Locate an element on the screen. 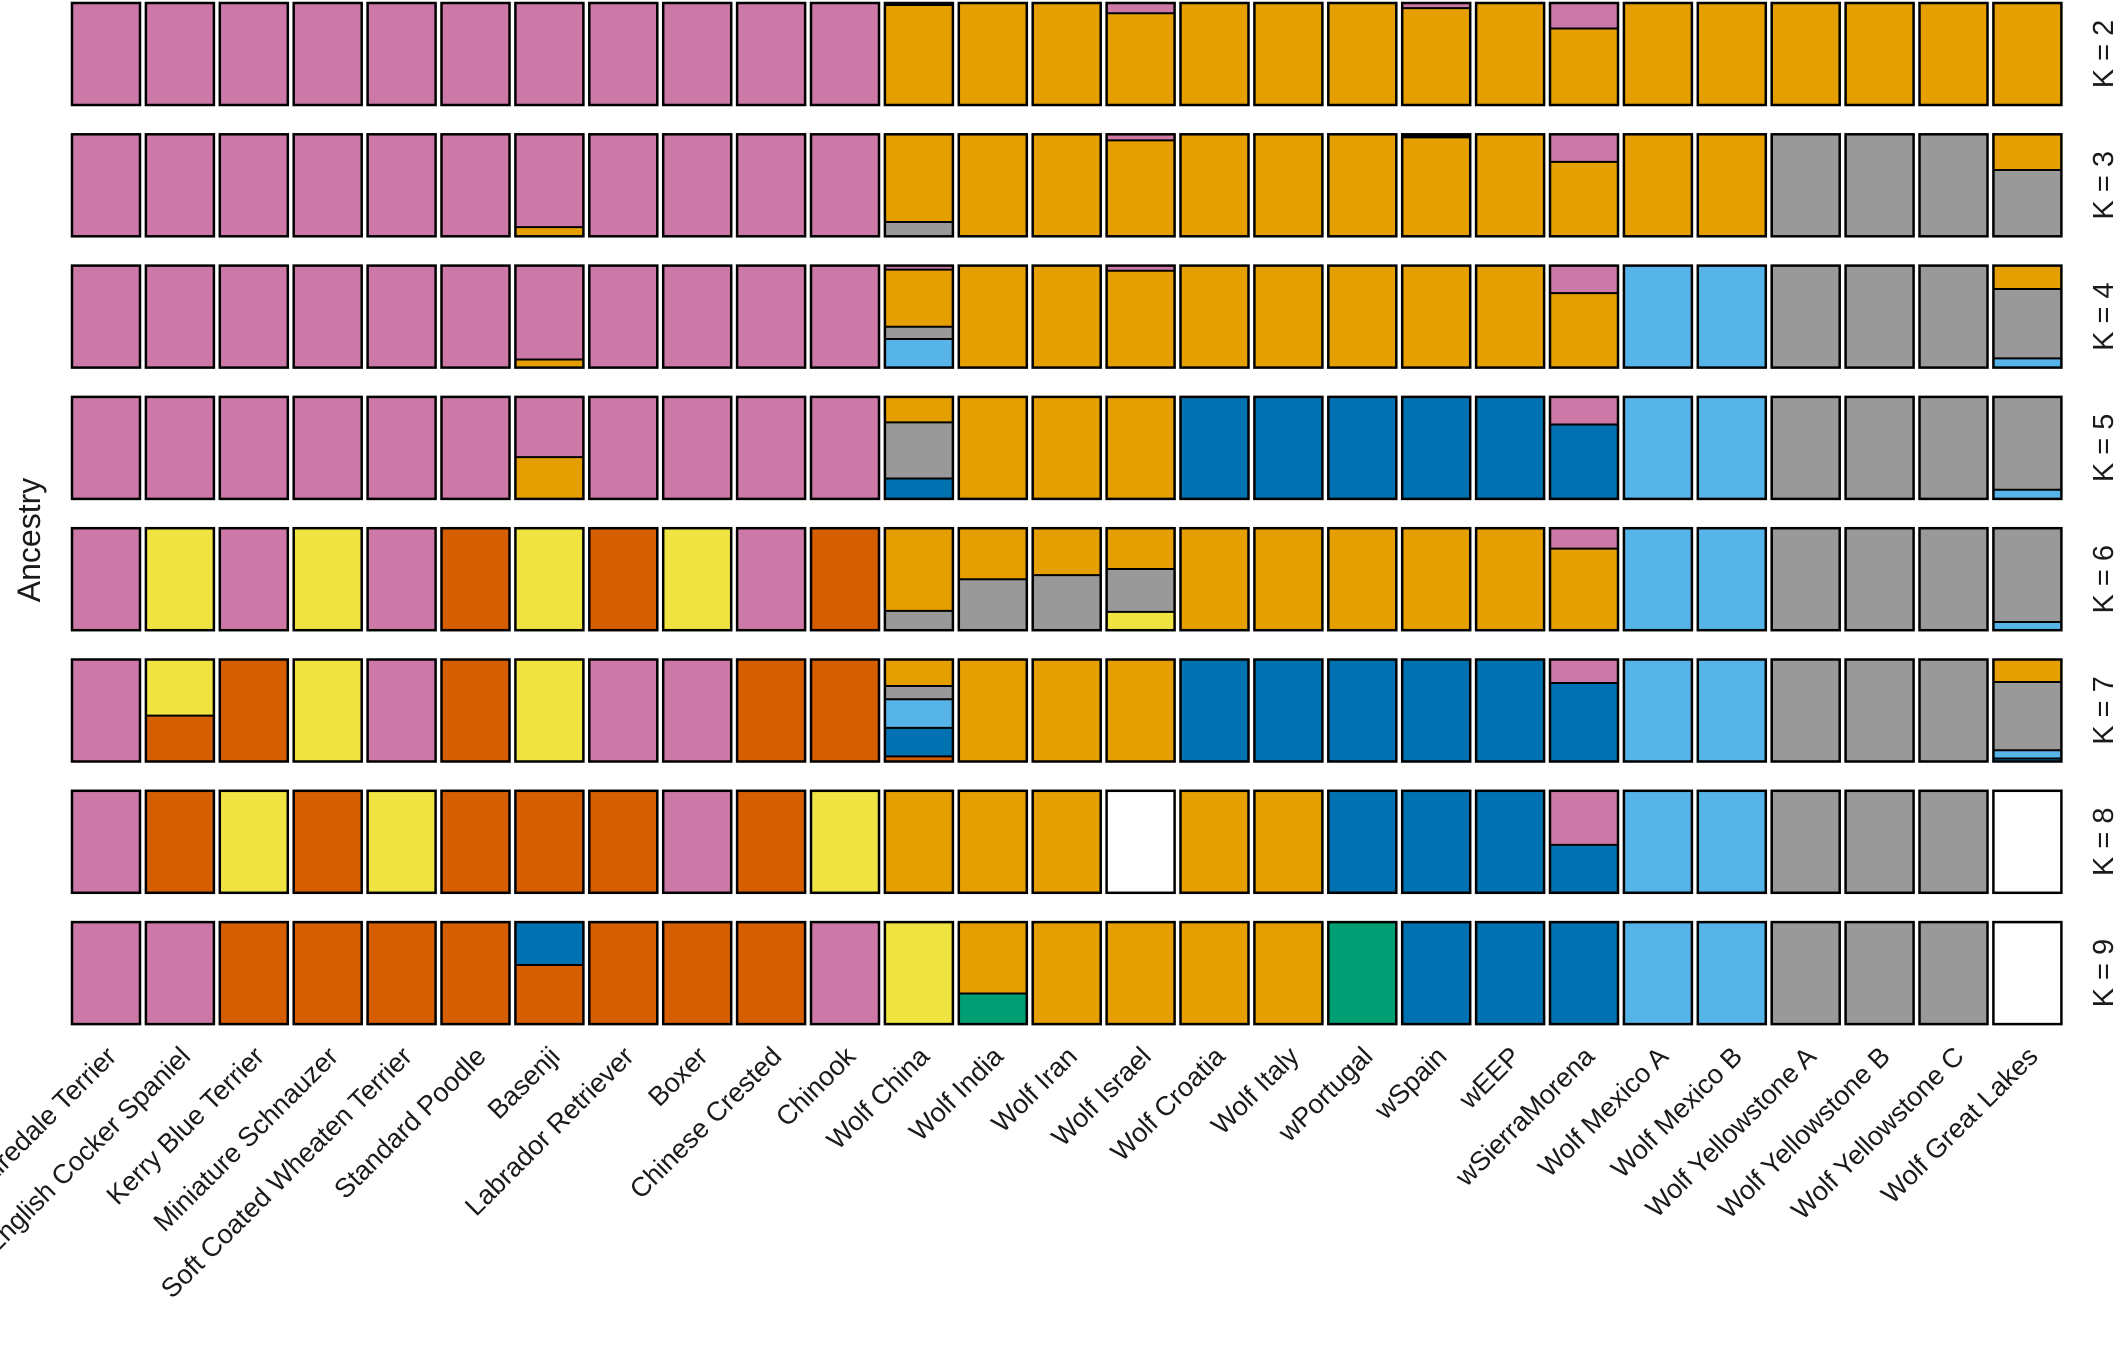  facet-k9 is located at coordinates (1066, 973).